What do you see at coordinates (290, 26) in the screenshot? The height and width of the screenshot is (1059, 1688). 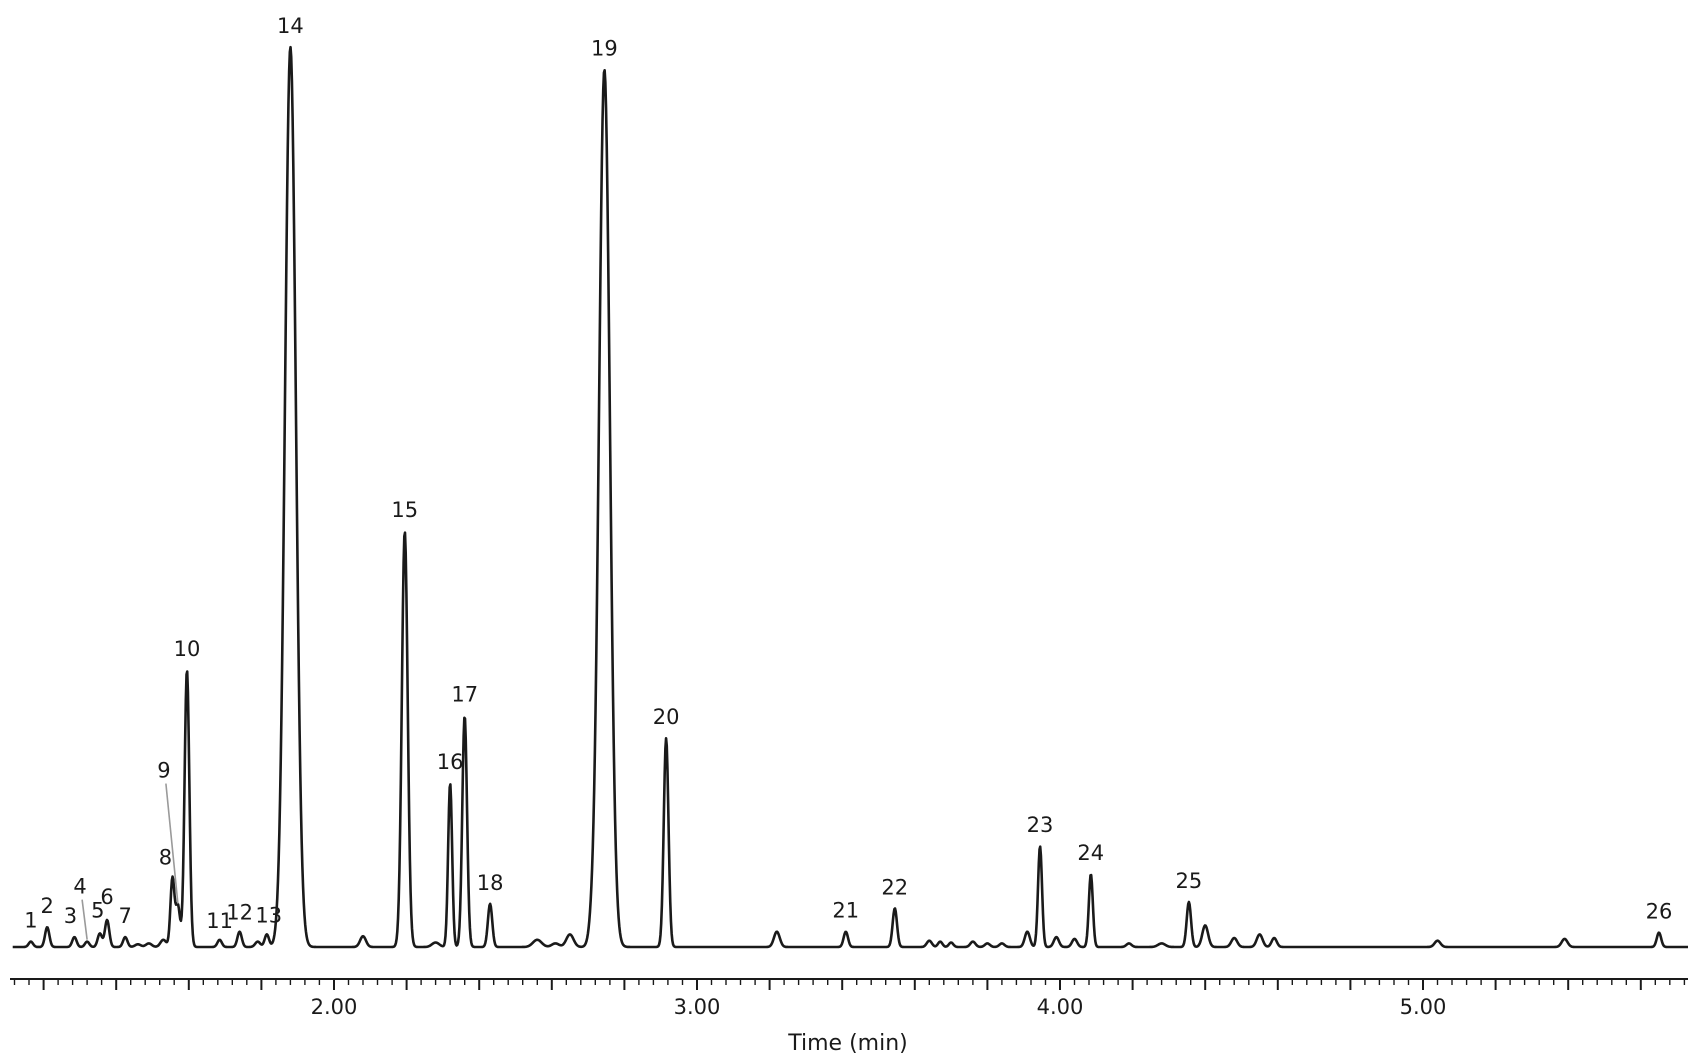 I see `peak-label-14: 14` at bounding box center [290, 26].